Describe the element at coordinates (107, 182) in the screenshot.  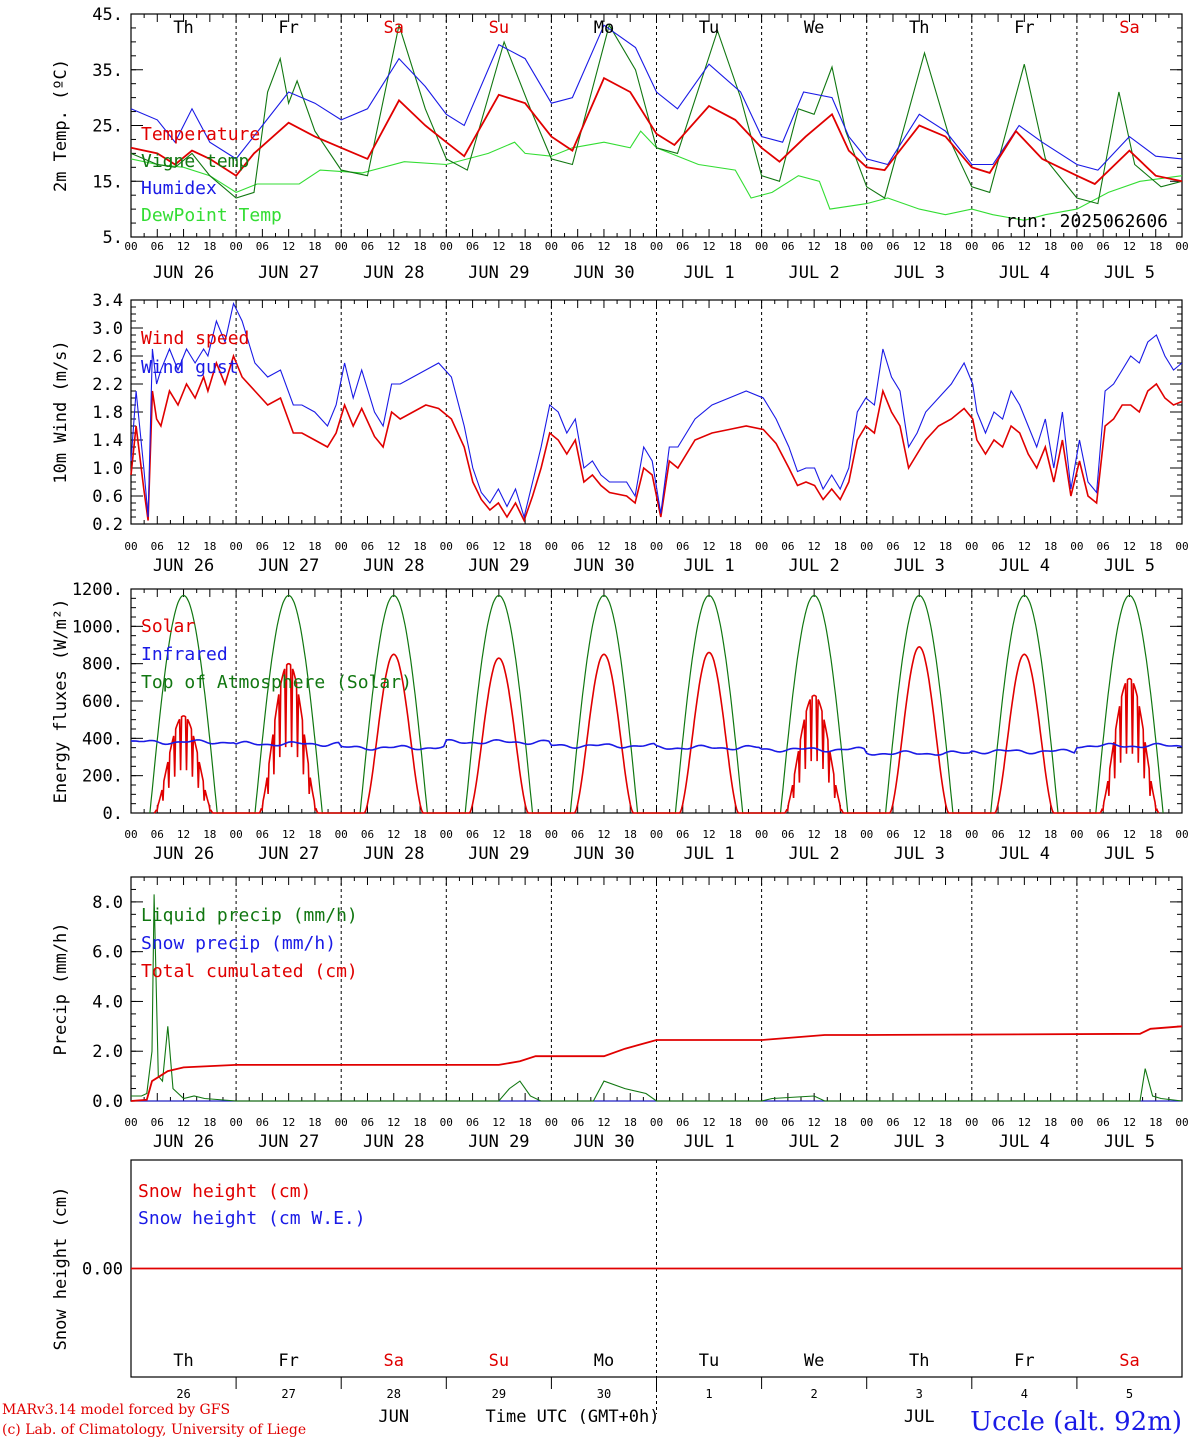
I see `y-tick-label: 15.` at that location.